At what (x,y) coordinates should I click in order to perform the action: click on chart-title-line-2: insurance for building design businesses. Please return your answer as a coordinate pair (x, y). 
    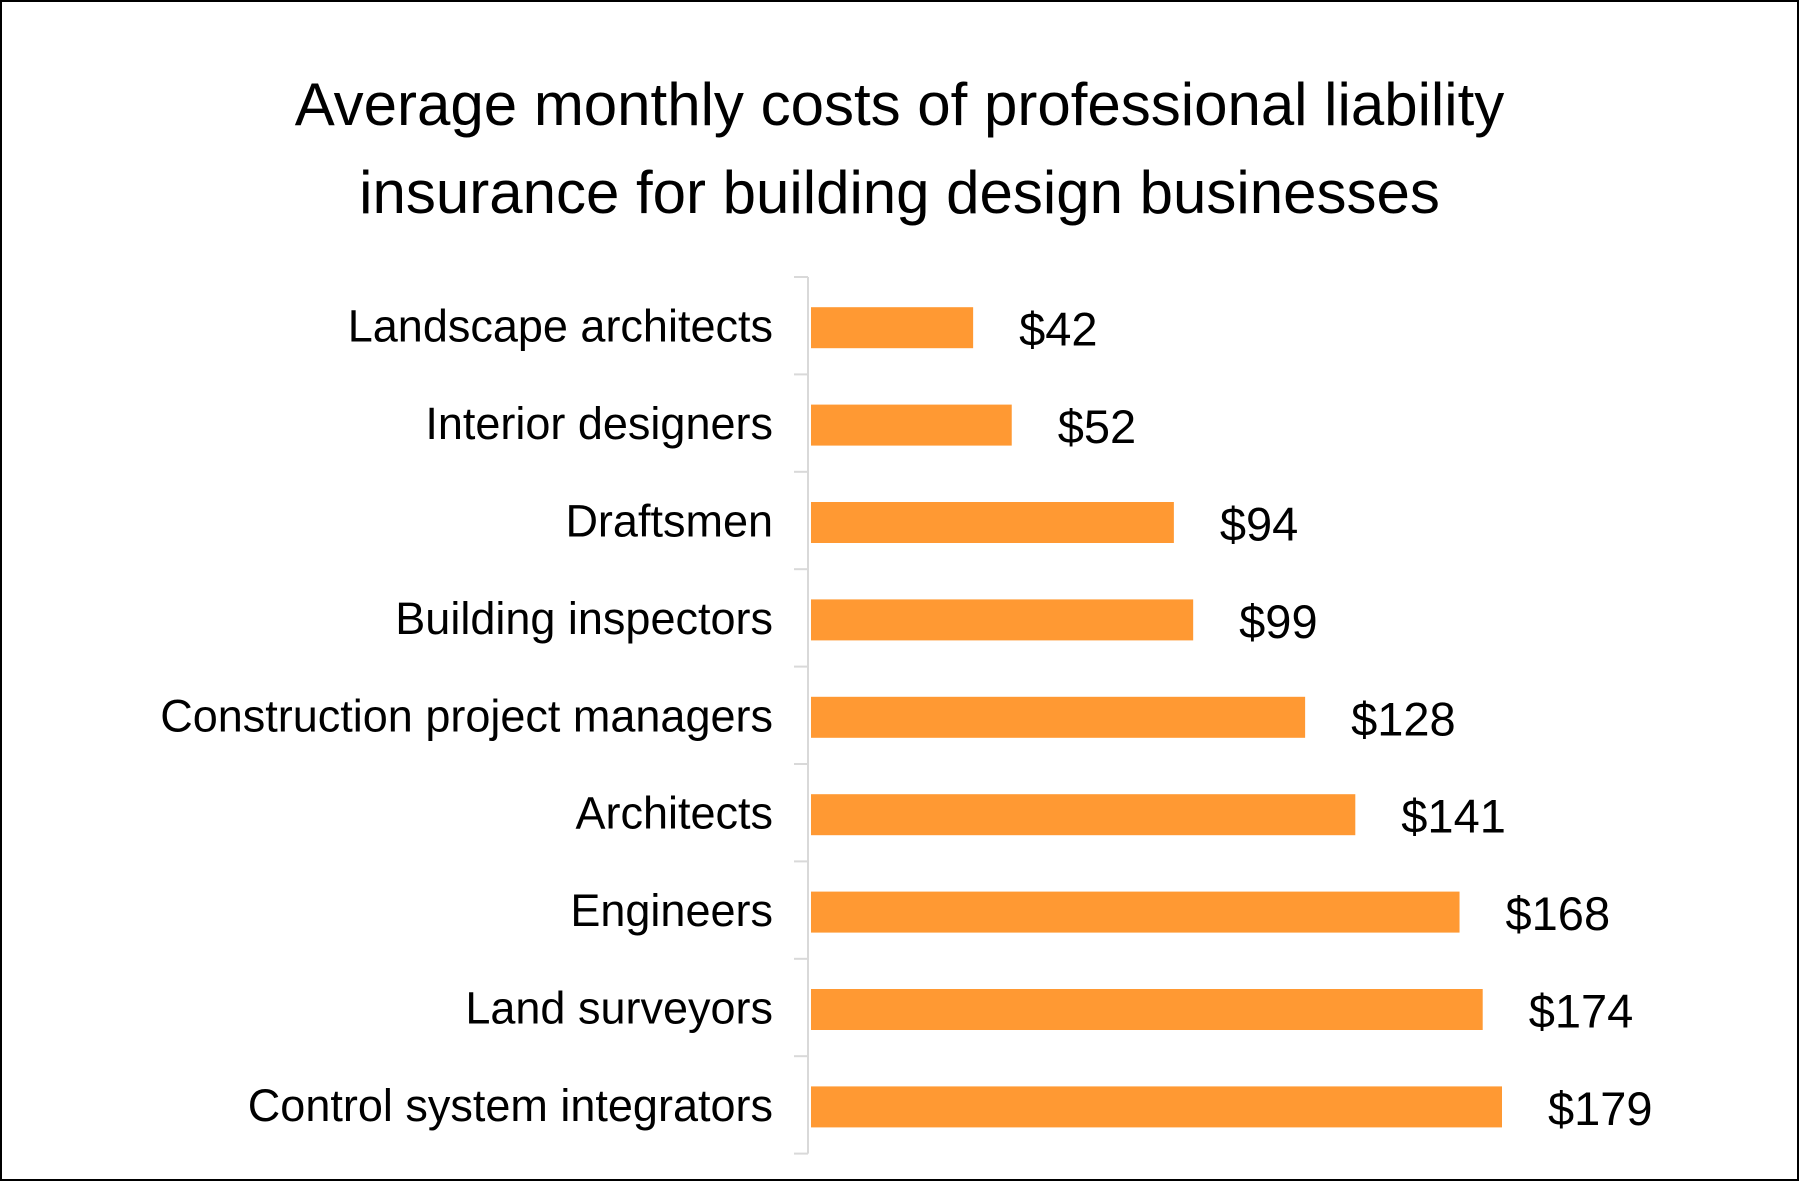
    Looking at the image, I should click on (899, 192).